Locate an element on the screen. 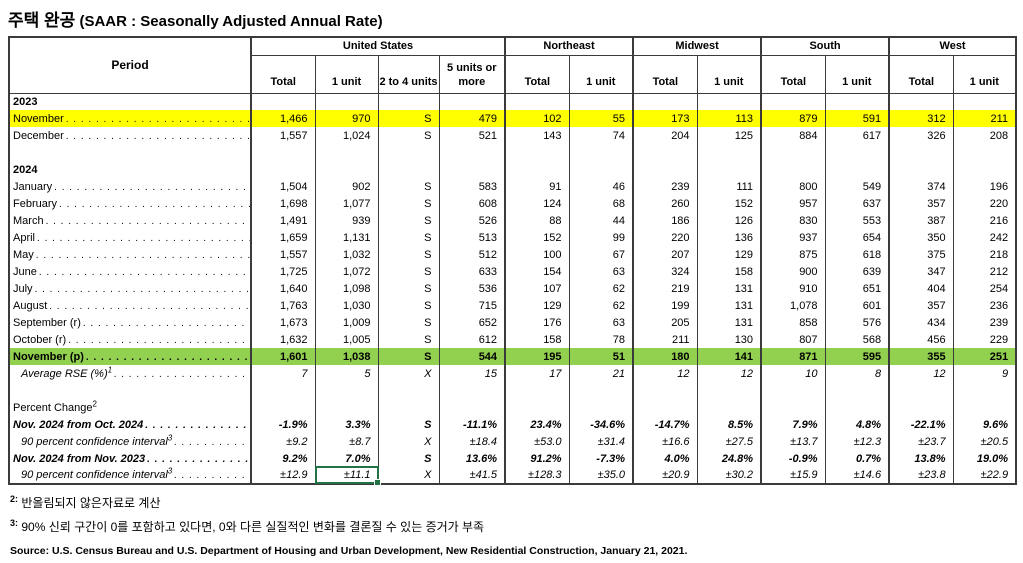 Image resolution: width=1023 pixels, height=563 pixels. row-label: July is located at coordinates (130, 288).